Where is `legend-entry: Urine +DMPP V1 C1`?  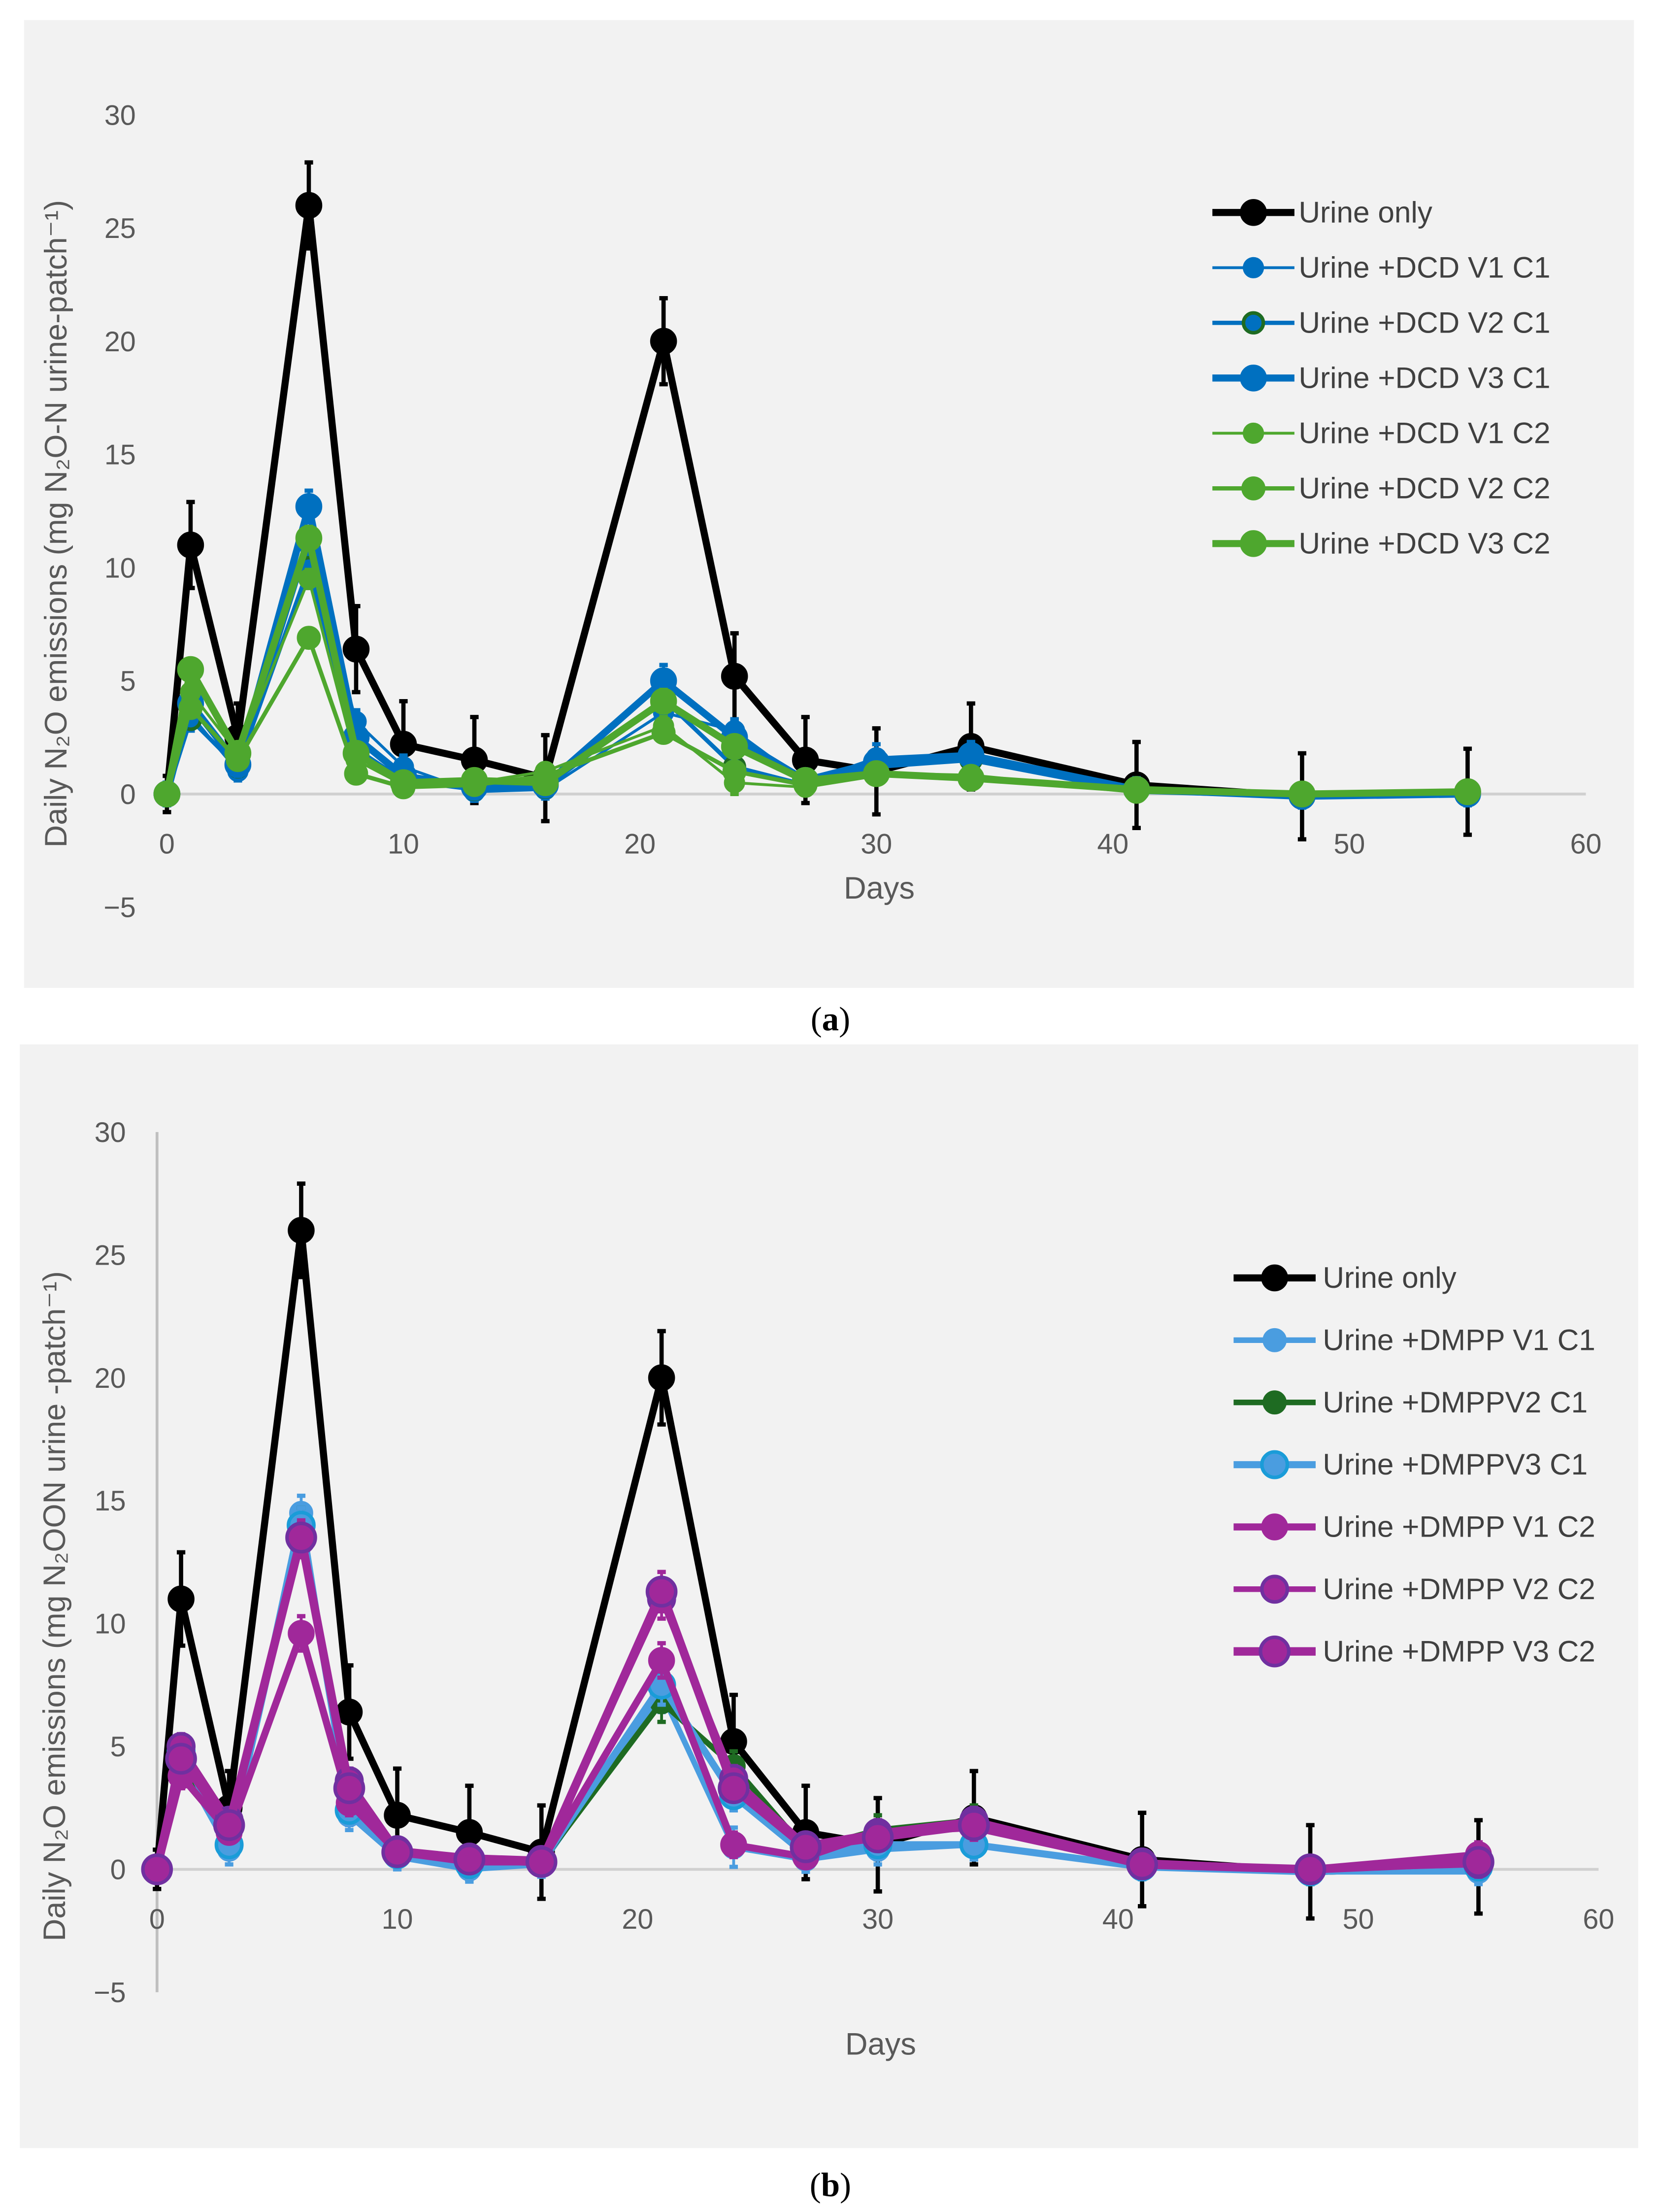
legend-entry: Urine +DMPP V1 C1 is located at coordinates (1414, 1339).